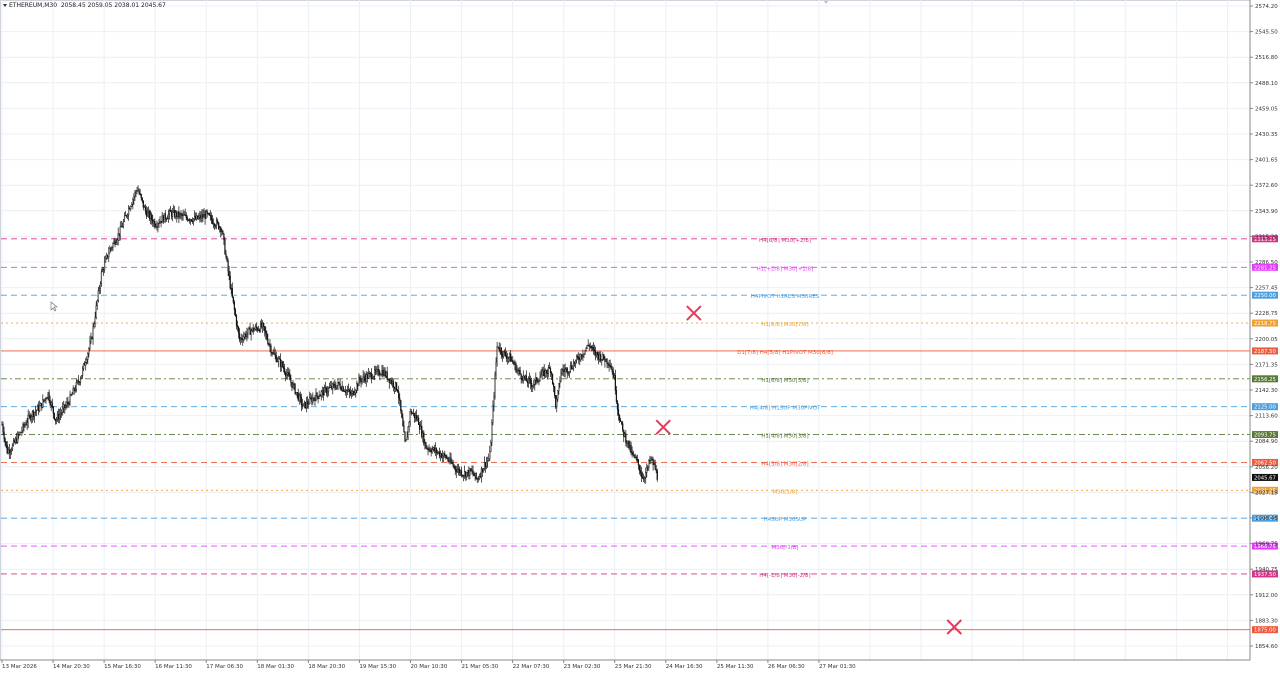 This screenshot has height=677, width=1280. I want to click on time-tick-label: 17 Mar 06:30, so click(224, 667).